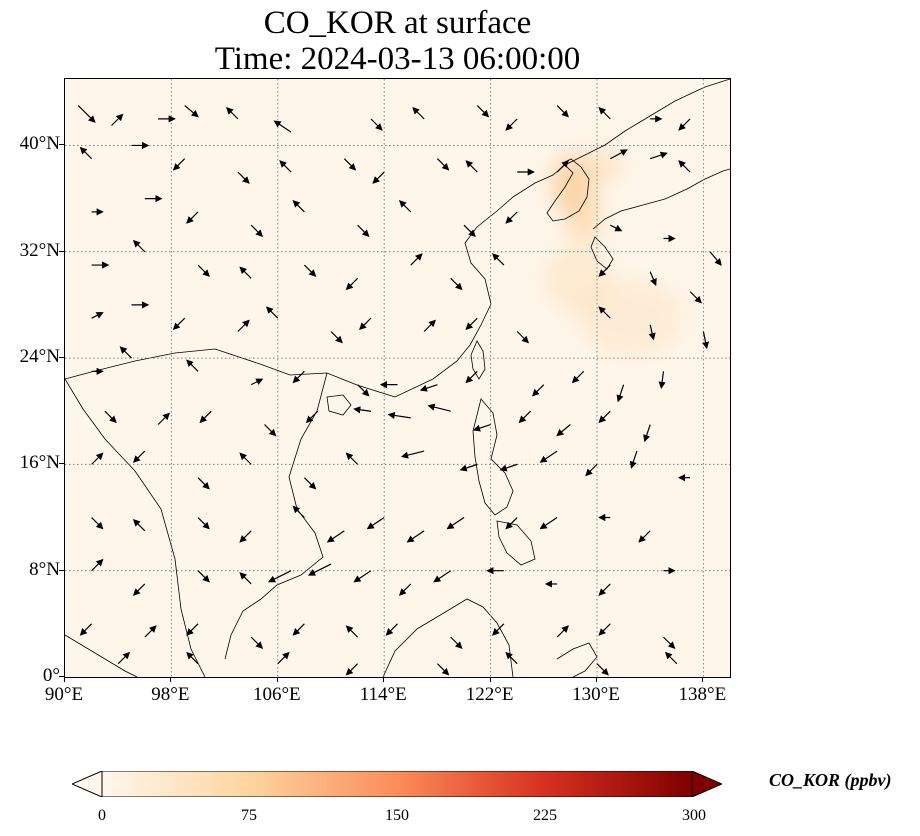 The width and height of the screenshot is (920, 836). Describe the element at coordinates (39, 463) in the screenshot. I see `lat-tick-label: 16°N` at that location.